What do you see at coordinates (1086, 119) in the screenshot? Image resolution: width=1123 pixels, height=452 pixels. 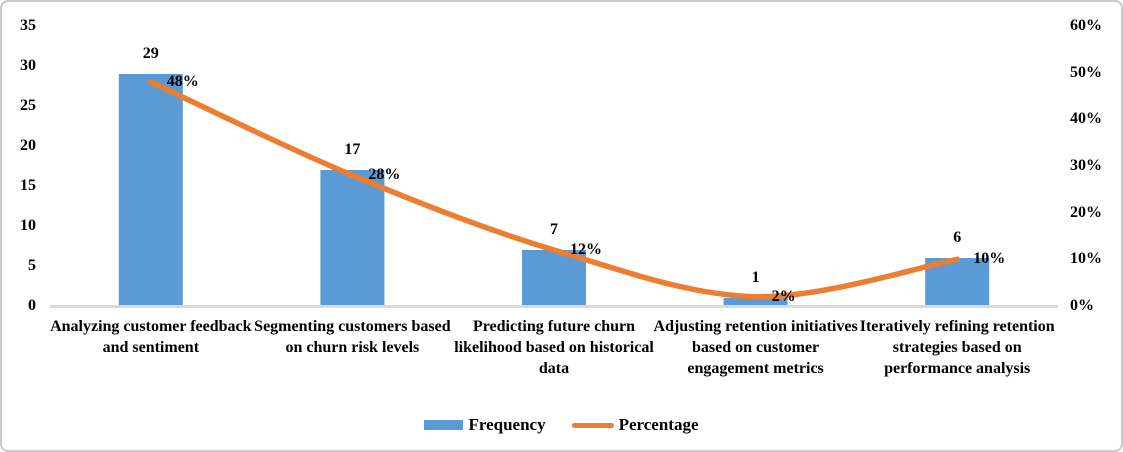 I see `y-axis-right-tick: 40%` at bounding box center [1086, 119].